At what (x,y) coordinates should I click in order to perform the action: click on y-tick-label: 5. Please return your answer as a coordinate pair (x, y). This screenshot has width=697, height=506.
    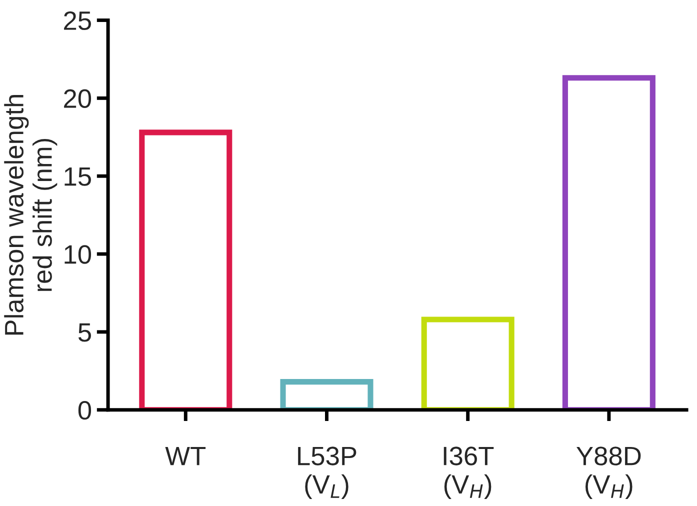
    Looking at the image, I should click on (84, 332).